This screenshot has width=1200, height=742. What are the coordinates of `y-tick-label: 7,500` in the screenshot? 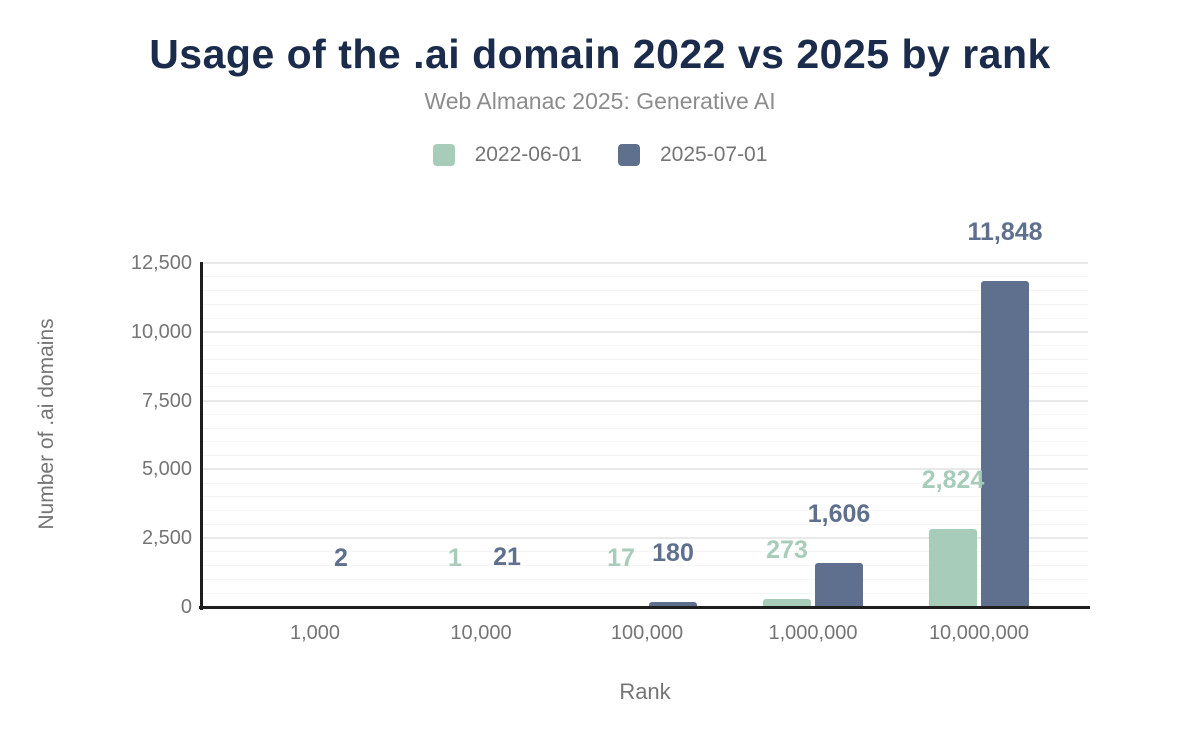 It's located at (166, 400).